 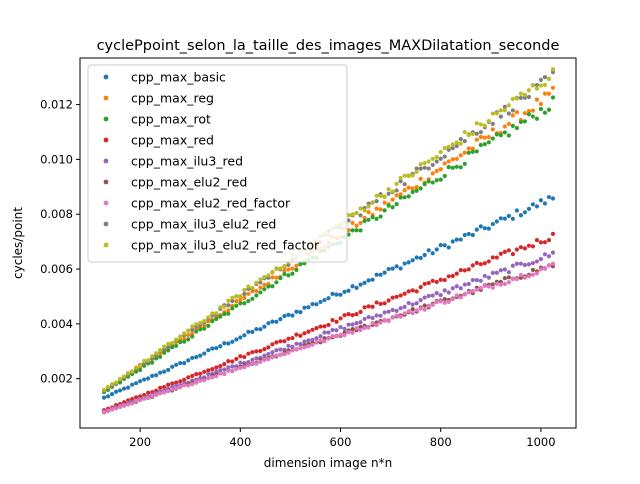 I want to click on y-tick-label: 0.002, so click(x=56, y=379).